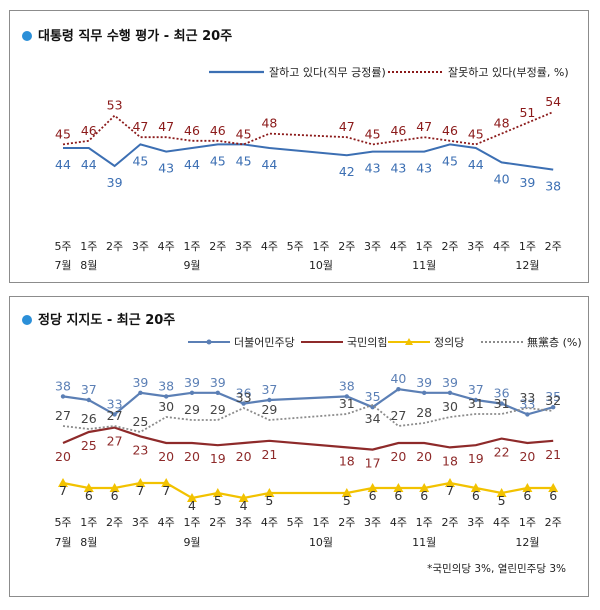 This screenshot has width=600, height=610. I want to click on data-label-3-1: 26, so click(89, 418).